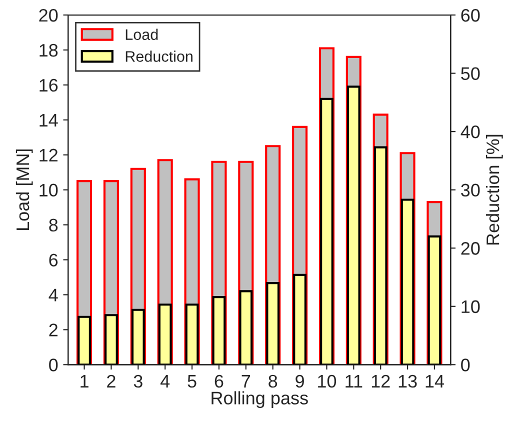  Describe the element at coordinates (494, 189) in the screenshot. I see `y2-axis-title: Reduction [%]` at that location.